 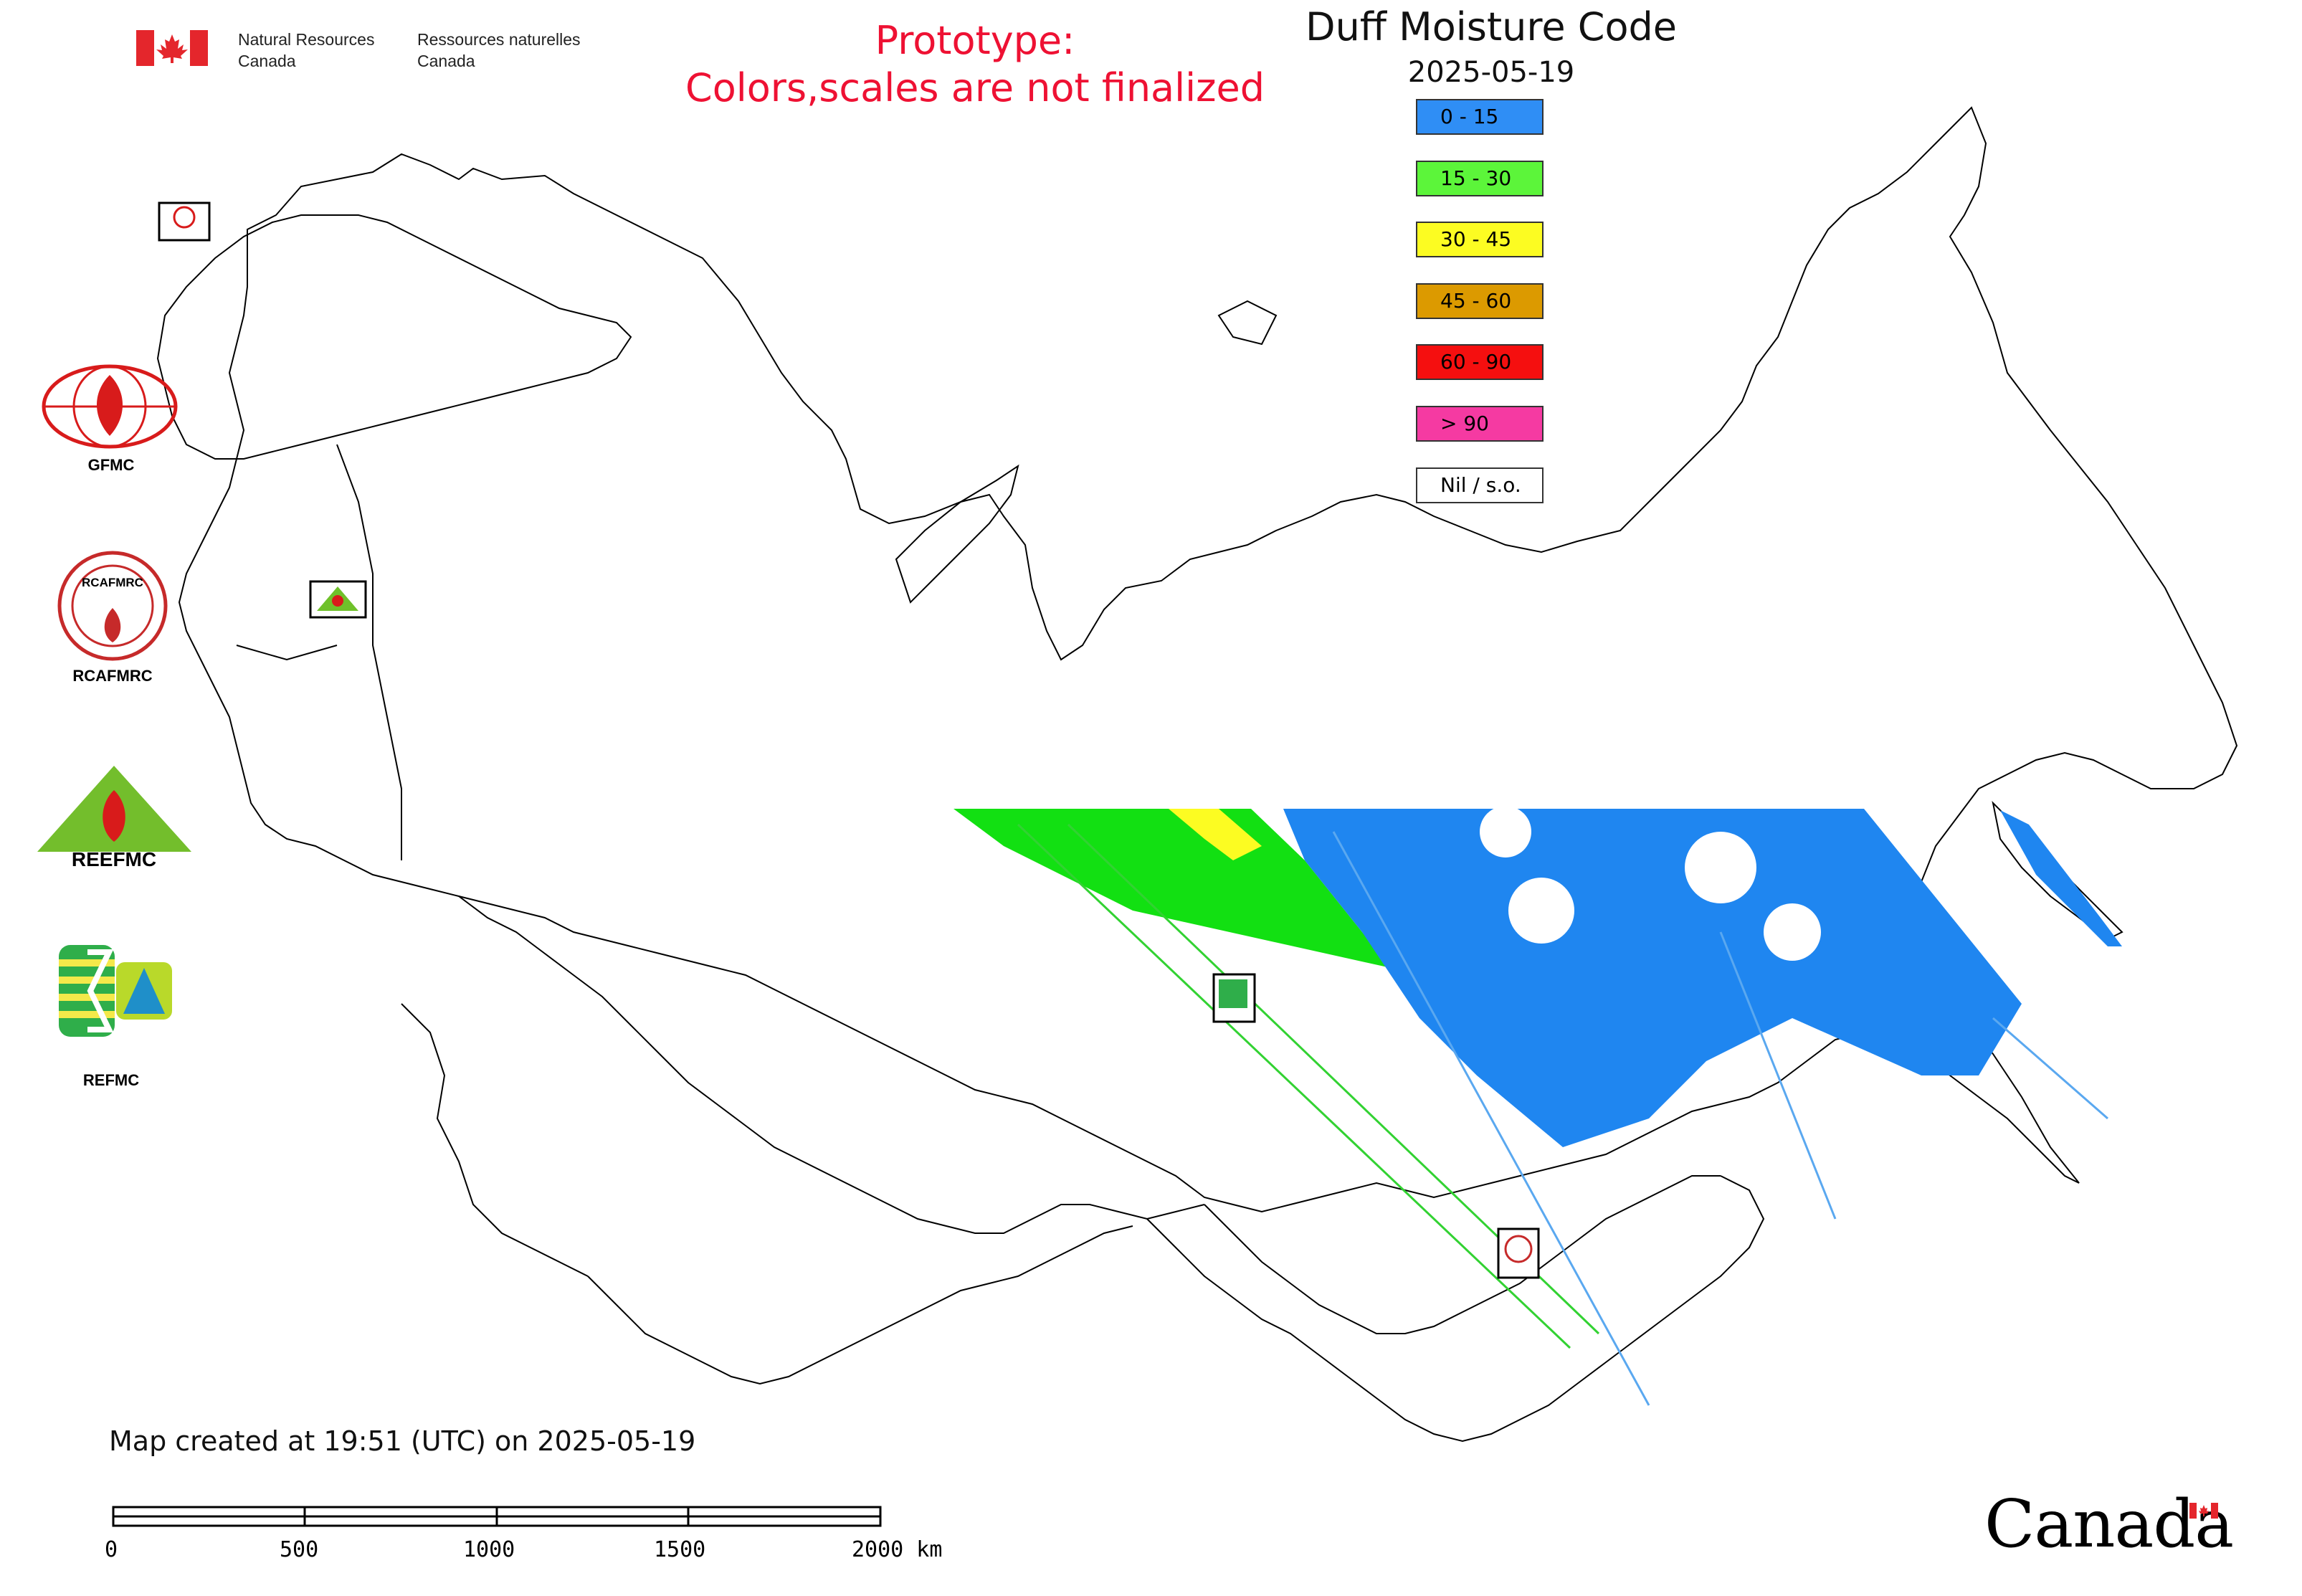 What do you see at coordinates (495, 1140) in the screenshot?
I see `caspian-outline` at bounding box center [495, 1140].